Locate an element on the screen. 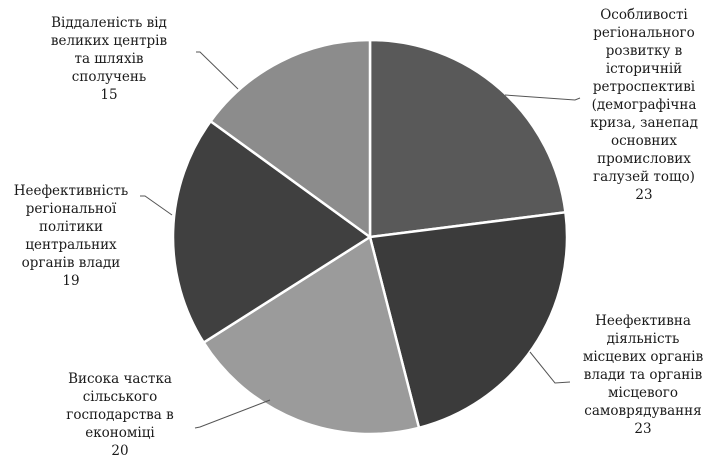 The width and height of the screenshot is (716, 470). label-line: сполучень is located at coordinates (109, 77).